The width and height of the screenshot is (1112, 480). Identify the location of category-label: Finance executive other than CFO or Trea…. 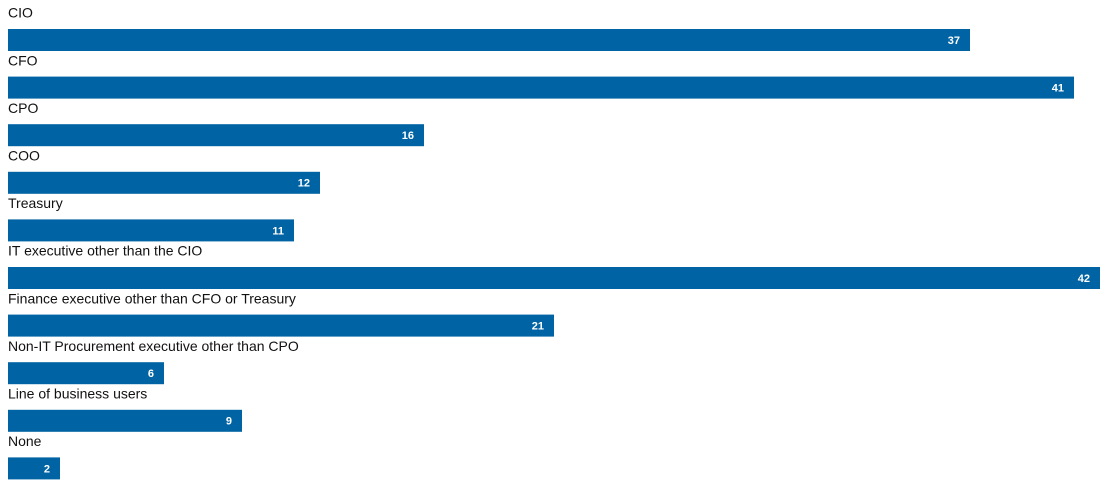
(152, 298).